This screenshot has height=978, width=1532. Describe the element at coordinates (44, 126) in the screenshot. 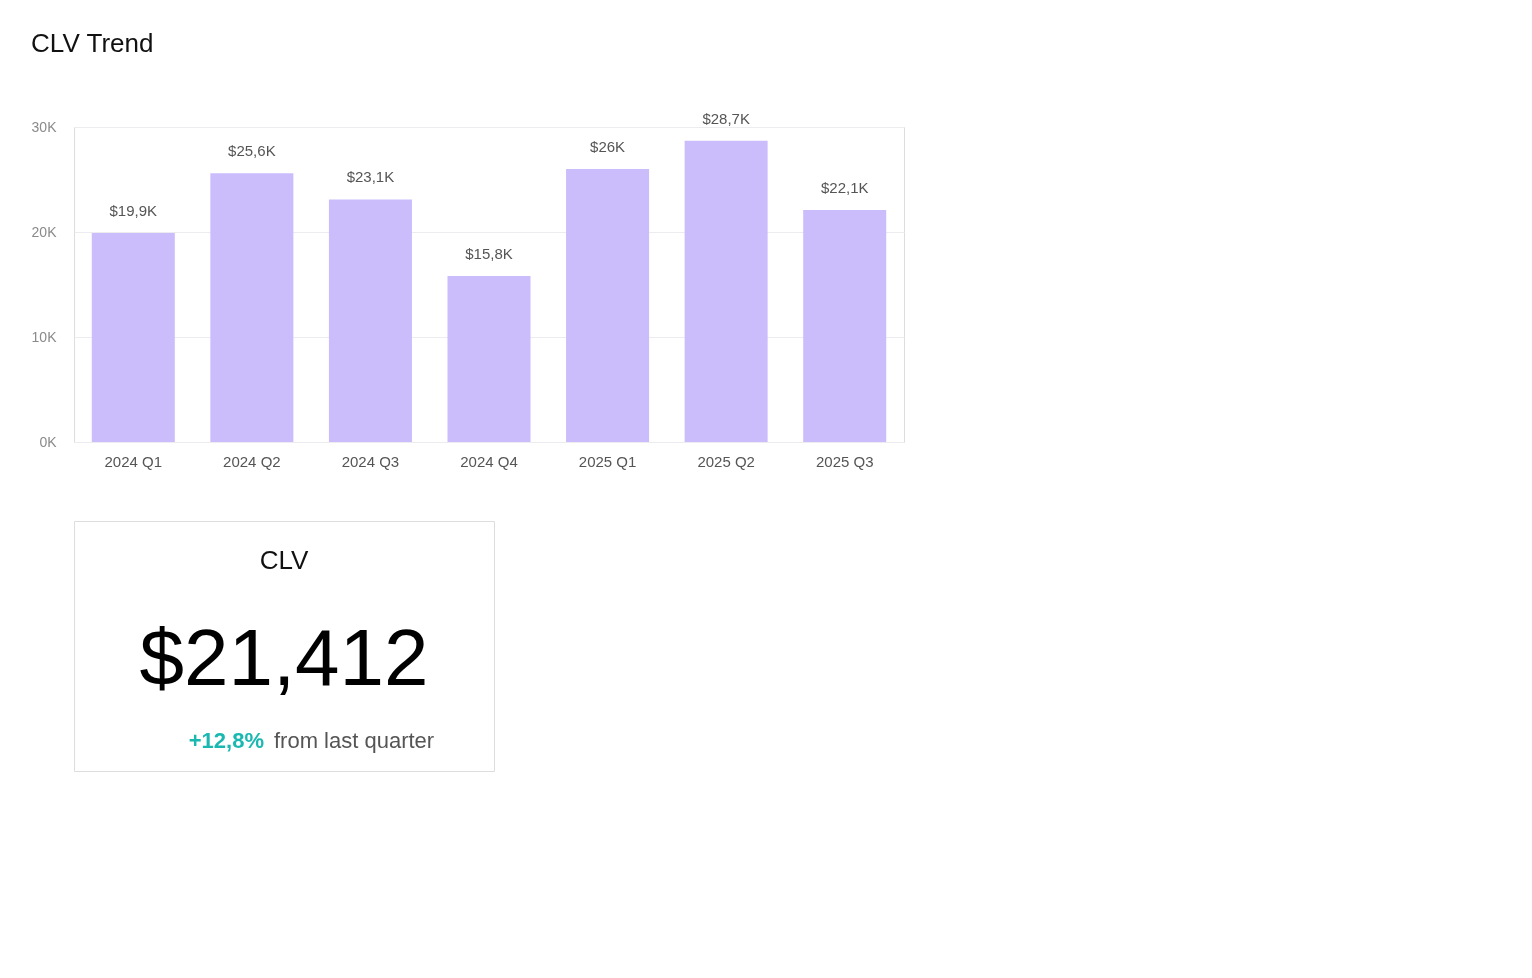

I see `y-tick-label: 30K` at that location.